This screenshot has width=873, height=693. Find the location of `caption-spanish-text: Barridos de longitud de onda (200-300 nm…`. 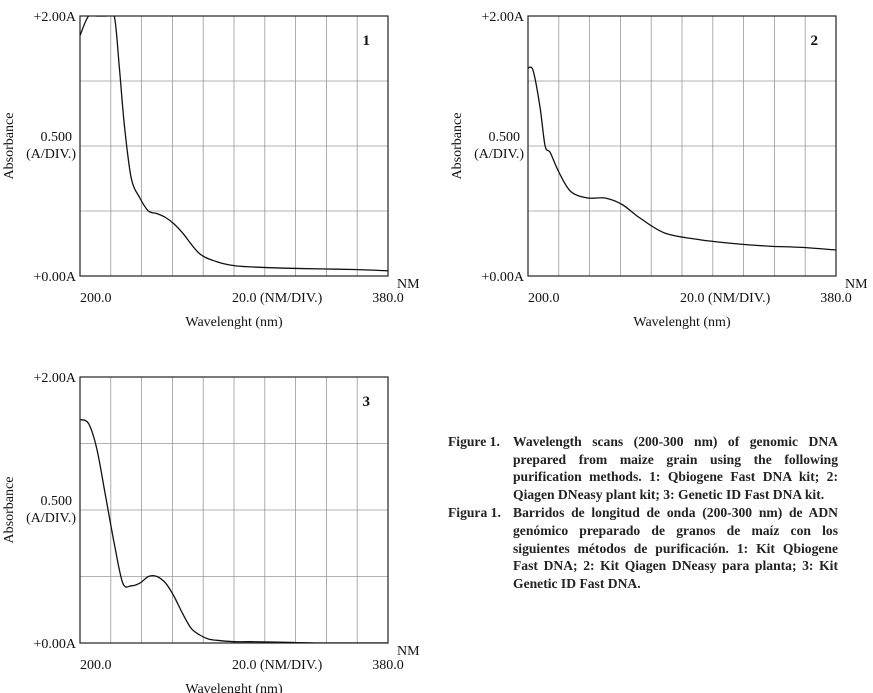

caption-spanish-text: Barridos de longitud de onda (200-300 nm… is located at coordinates (675, 548).